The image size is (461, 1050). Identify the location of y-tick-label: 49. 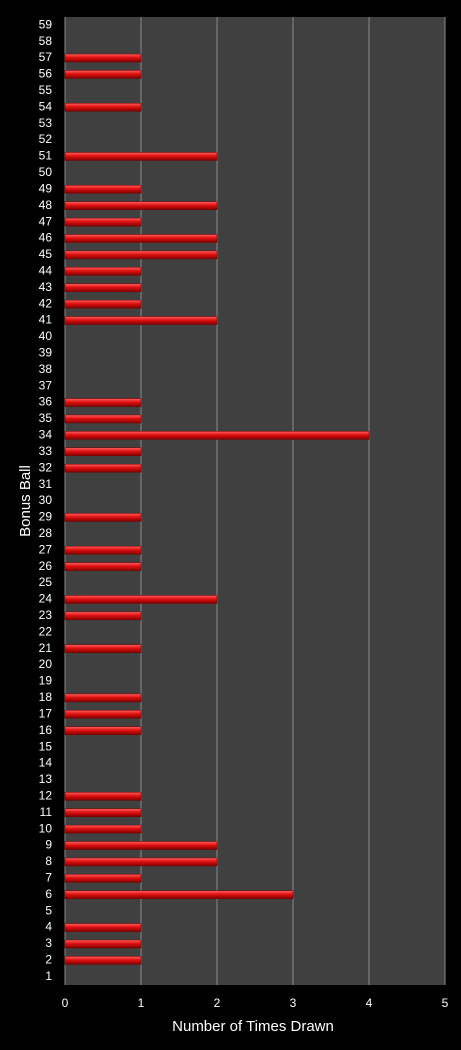
(46, 188).